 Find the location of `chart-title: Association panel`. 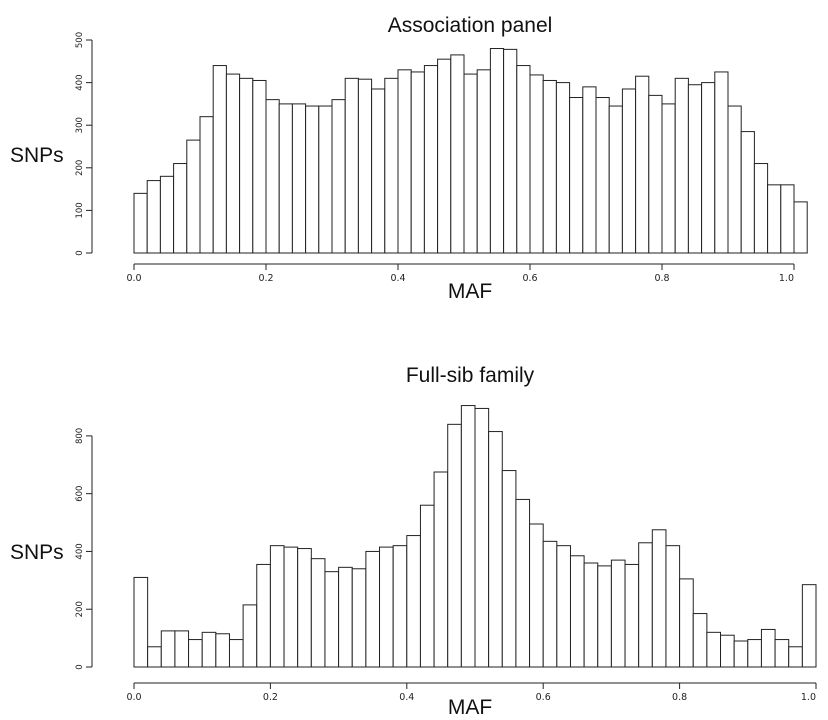

chart-title: Association panel is located at coordinates (470, 25).